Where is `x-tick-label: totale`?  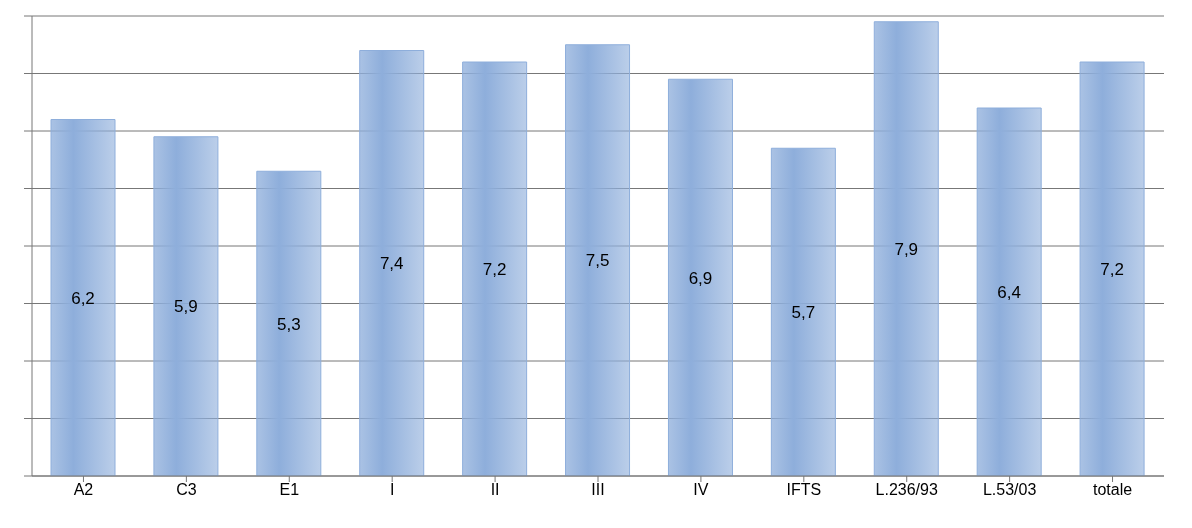 x-tick-label: totale is located at coordinates (1112, 490).